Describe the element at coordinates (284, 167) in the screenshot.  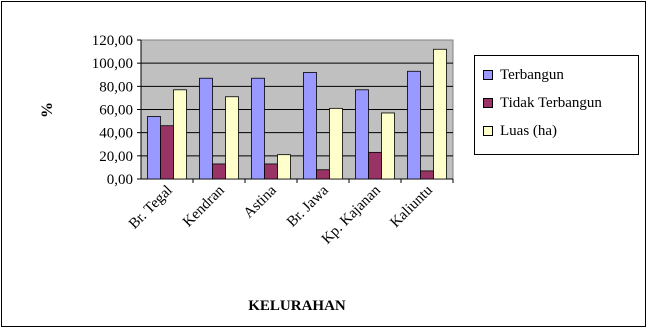
I see `bar-luas-ha-astina` at that location.